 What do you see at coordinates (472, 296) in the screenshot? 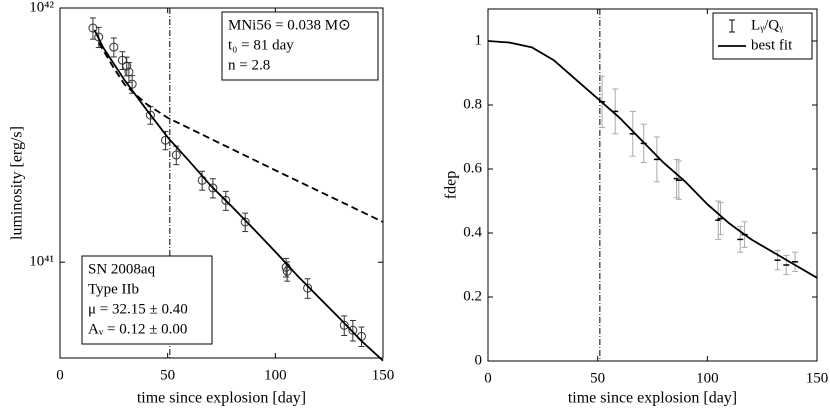
I see `y-tick-label: 0.2` at bounding box center [472, 296].